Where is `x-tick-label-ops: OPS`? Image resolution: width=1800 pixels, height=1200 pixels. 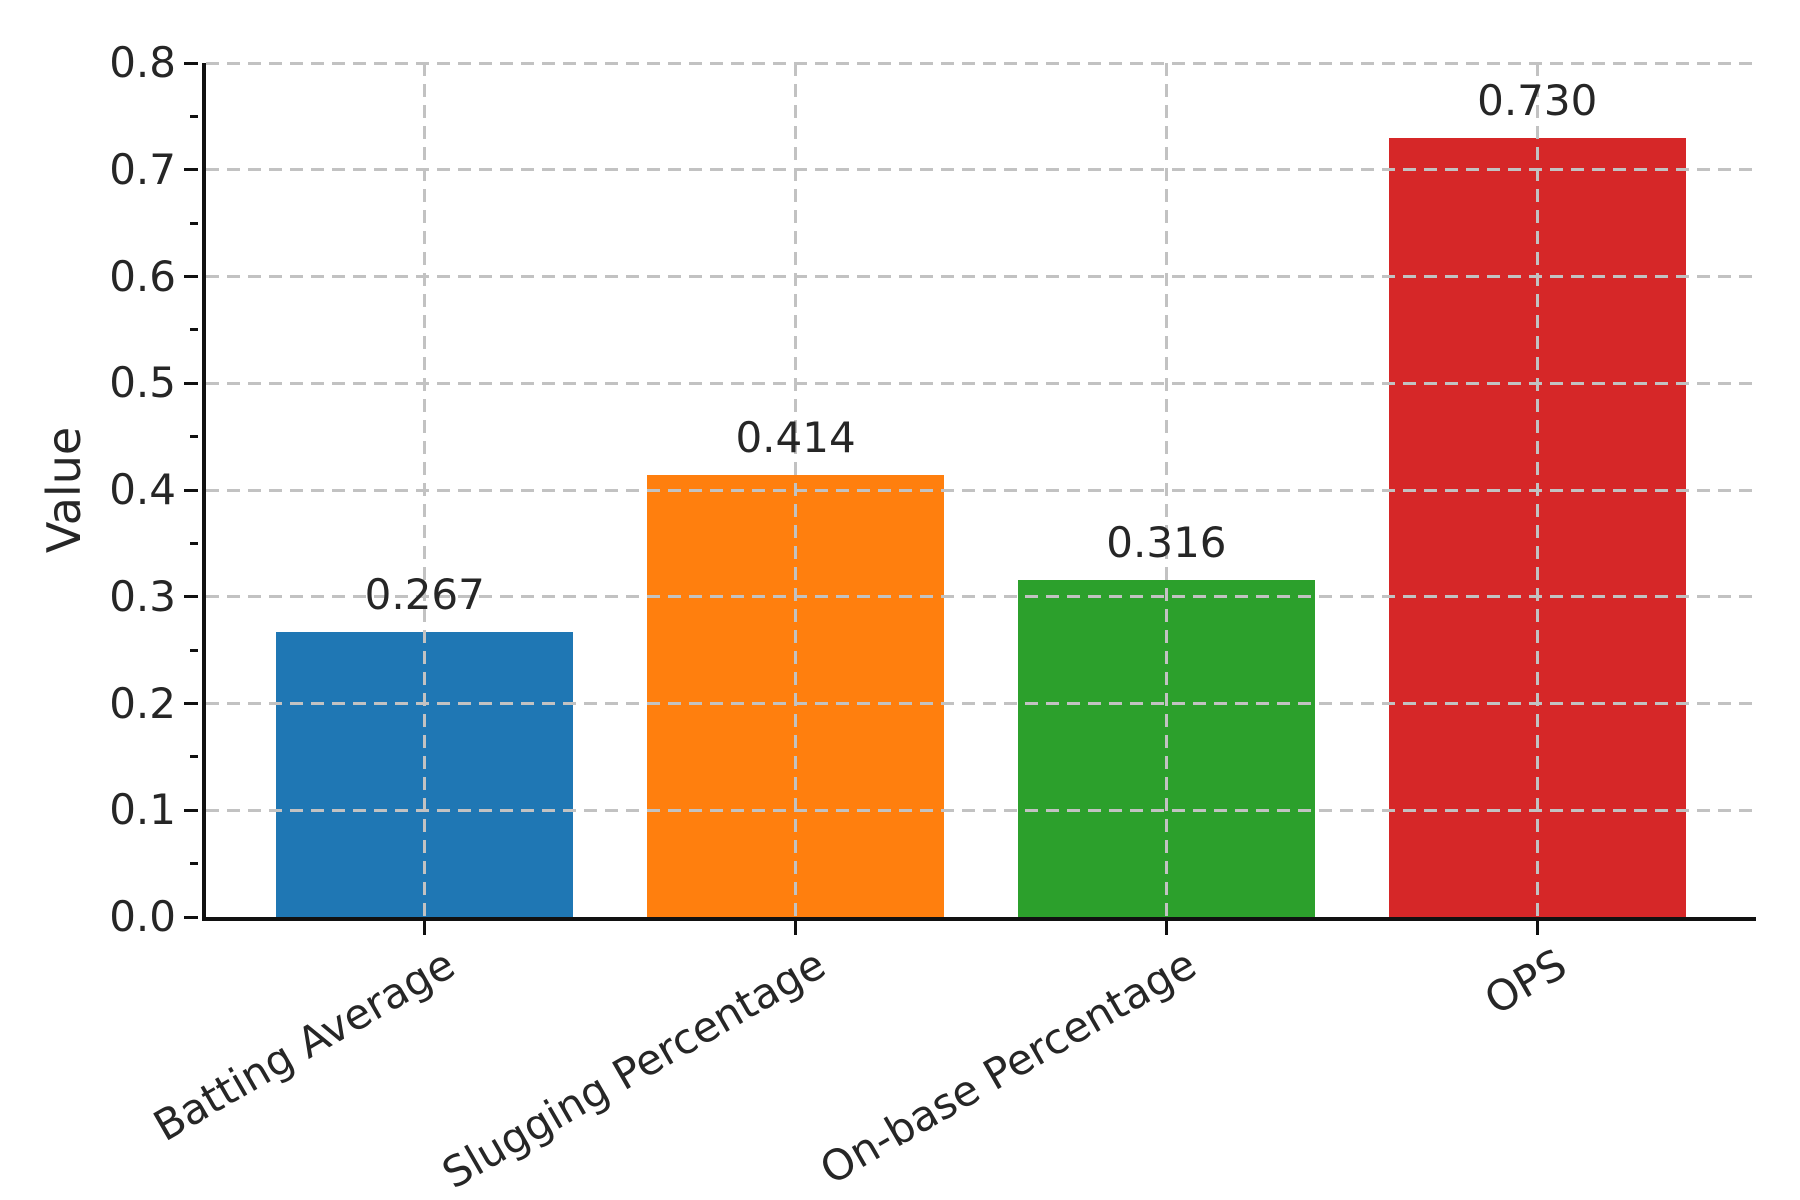 x-tick-label-ops: OPS is located at coordinates (1525, 982).